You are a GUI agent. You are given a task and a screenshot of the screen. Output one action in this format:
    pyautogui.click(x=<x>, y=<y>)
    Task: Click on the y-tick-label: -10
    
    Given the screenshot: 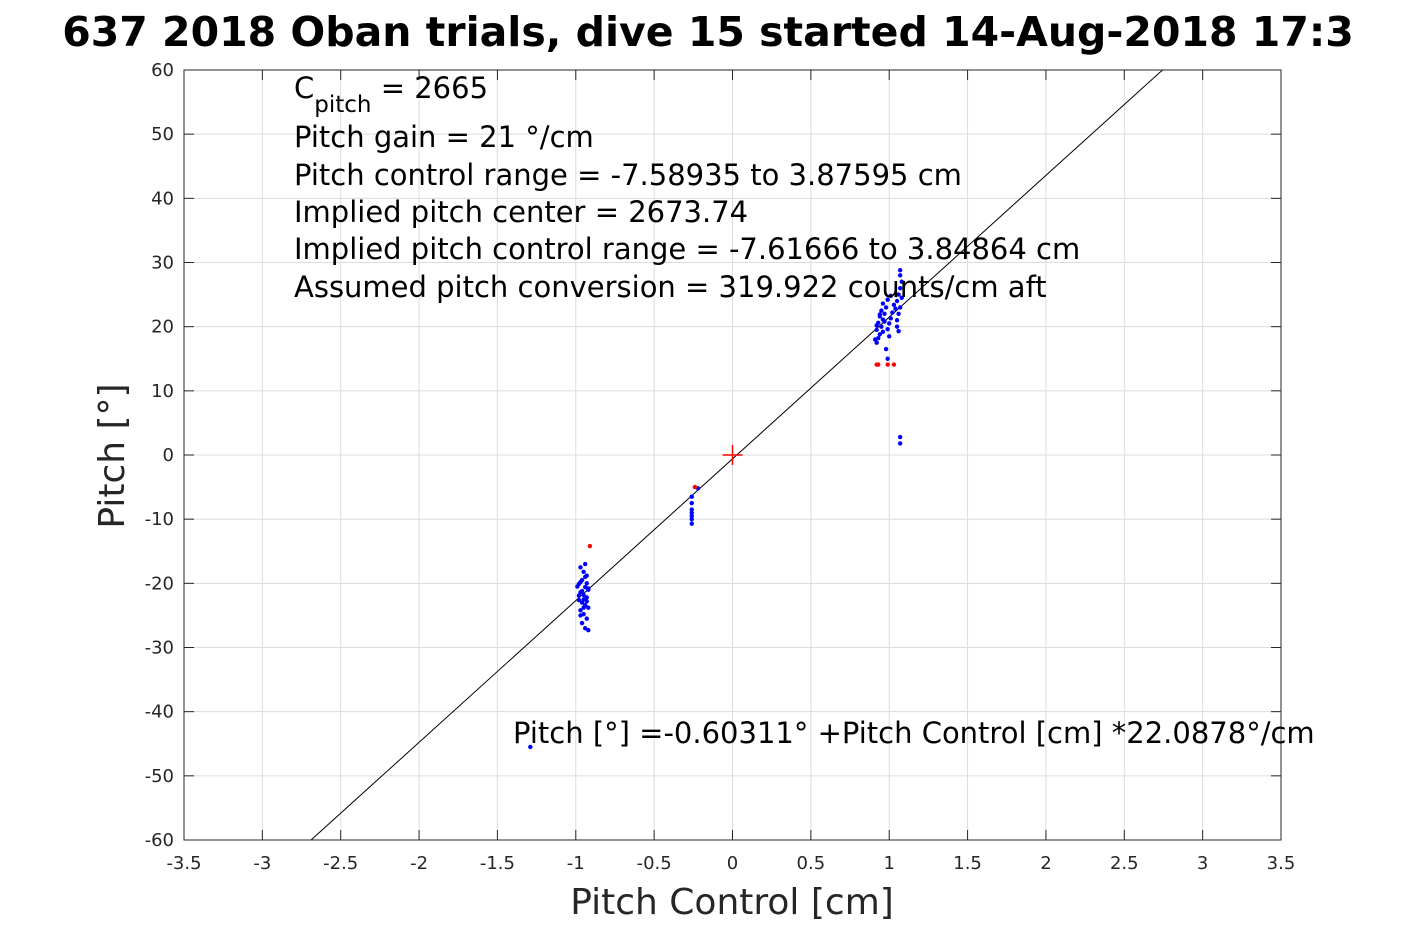 What is the action you would take?
    pyautogui.click(x=159, y=519)
    